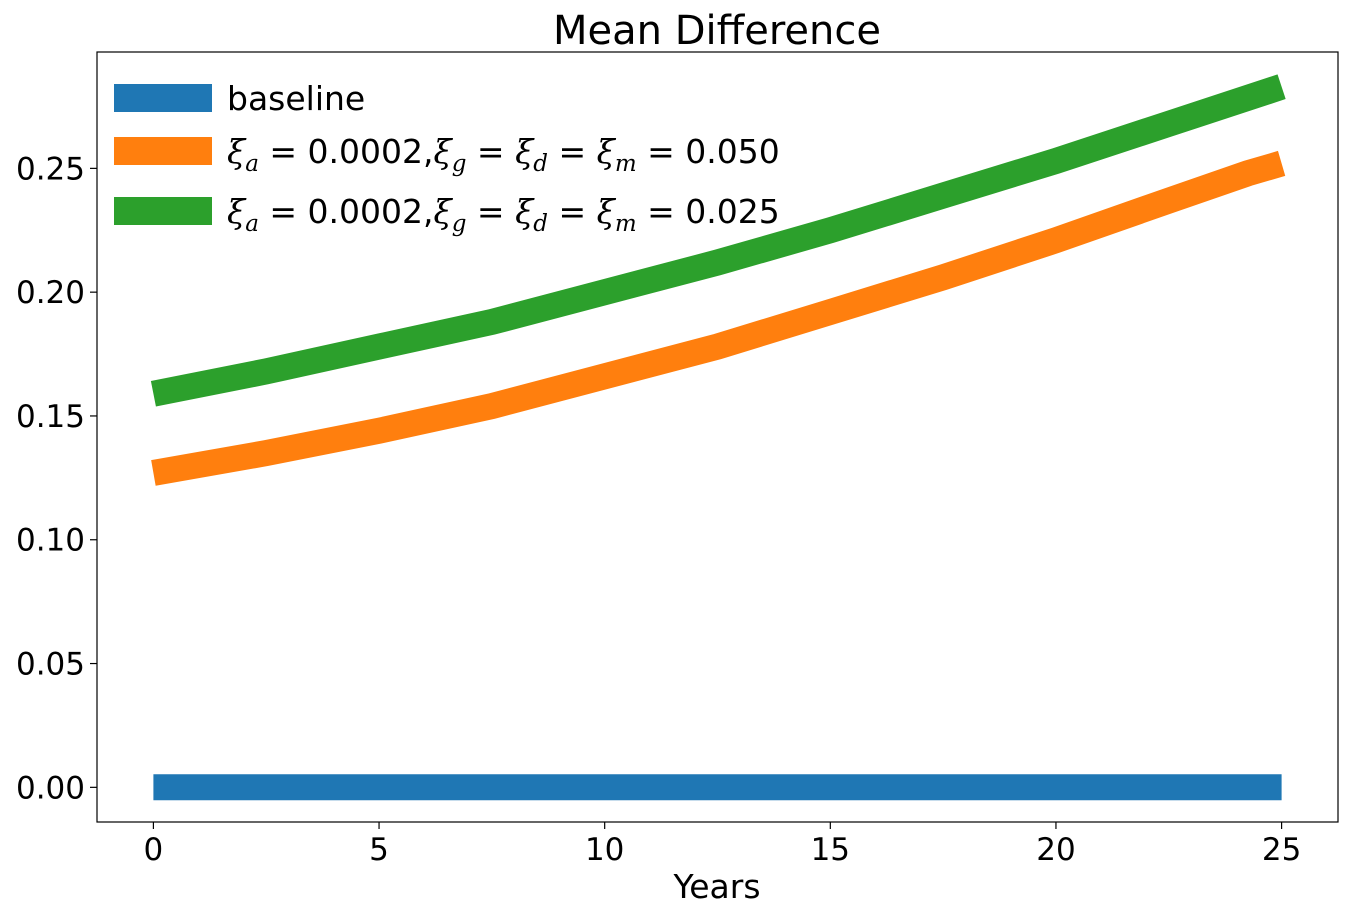  What do you see at coordinates (1281, 850) in the screenshot?
I see `x-tick-label: 25` at bounding box center [1281, 850].